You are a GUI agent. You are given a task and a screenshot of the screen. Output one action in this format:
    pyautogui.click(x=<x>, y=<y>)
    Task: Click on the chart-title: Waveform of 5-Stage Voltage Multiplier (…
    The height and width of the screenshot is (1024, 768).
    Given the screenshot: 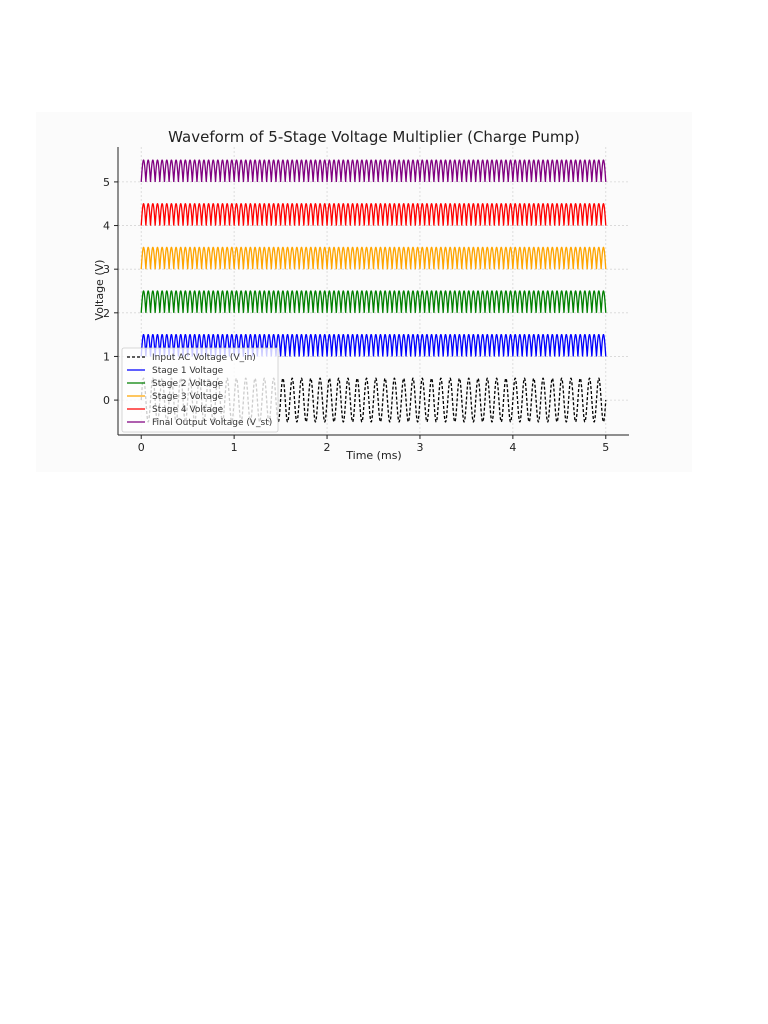 What is the action you would take?
    pyautogui.click(x=374, y=137)
    